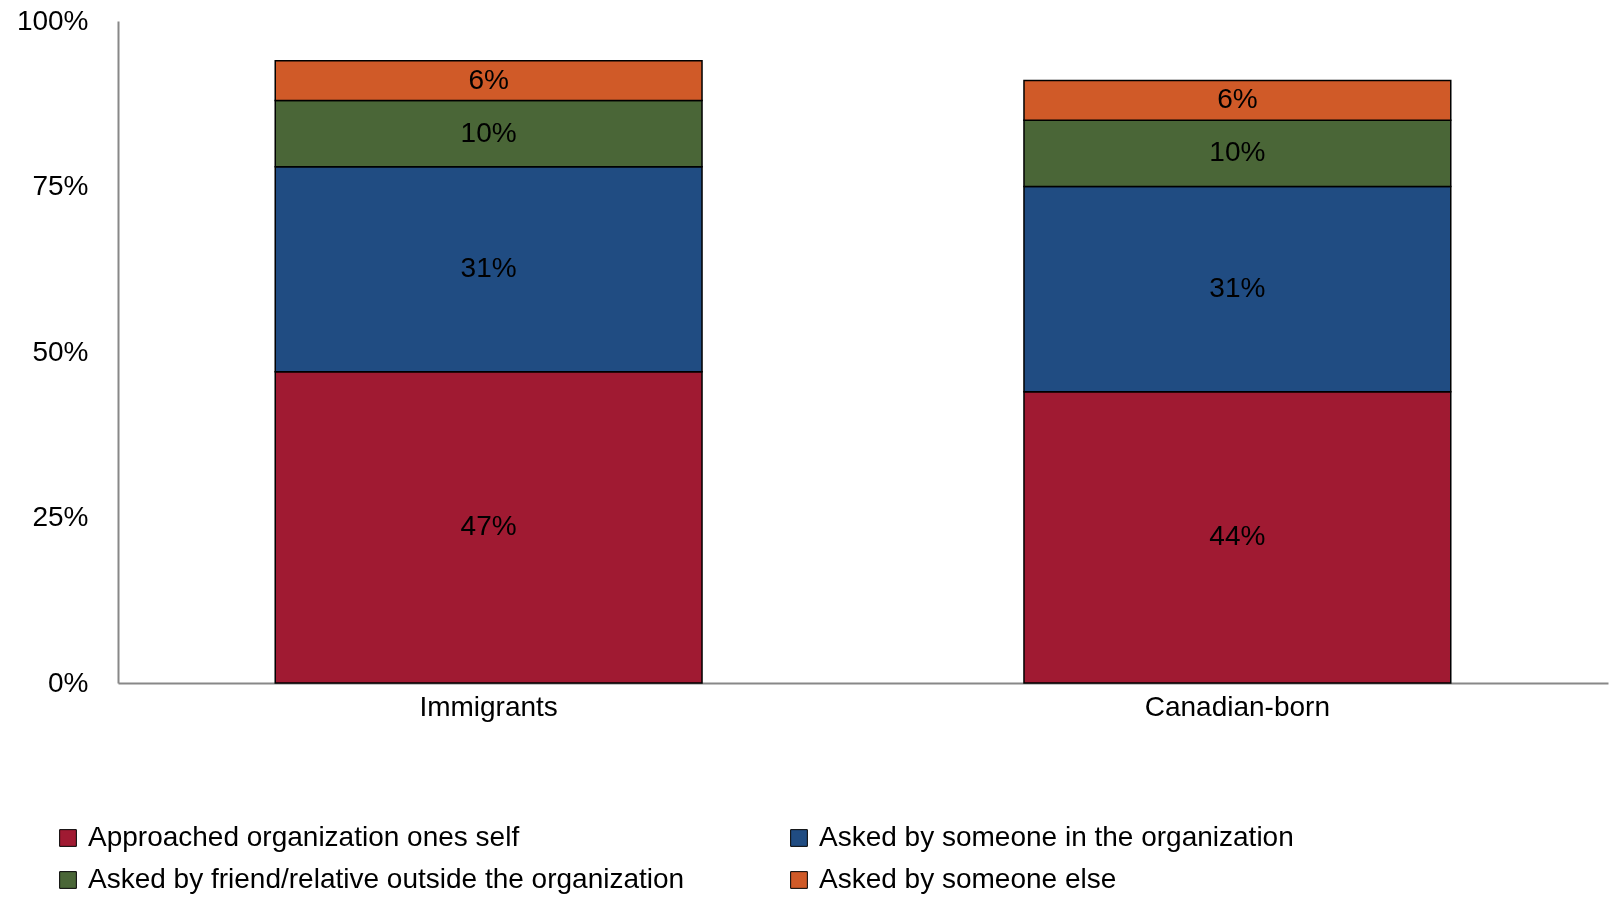 This screenshot has height=903, width=1610. I want to click on x-tick-label: Canadian-born, so click(1237, 706).